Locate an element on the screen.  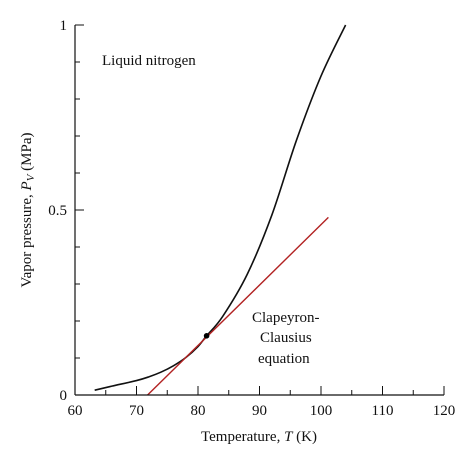
y-tick-label: 0 is located at coordinates (64, 396).